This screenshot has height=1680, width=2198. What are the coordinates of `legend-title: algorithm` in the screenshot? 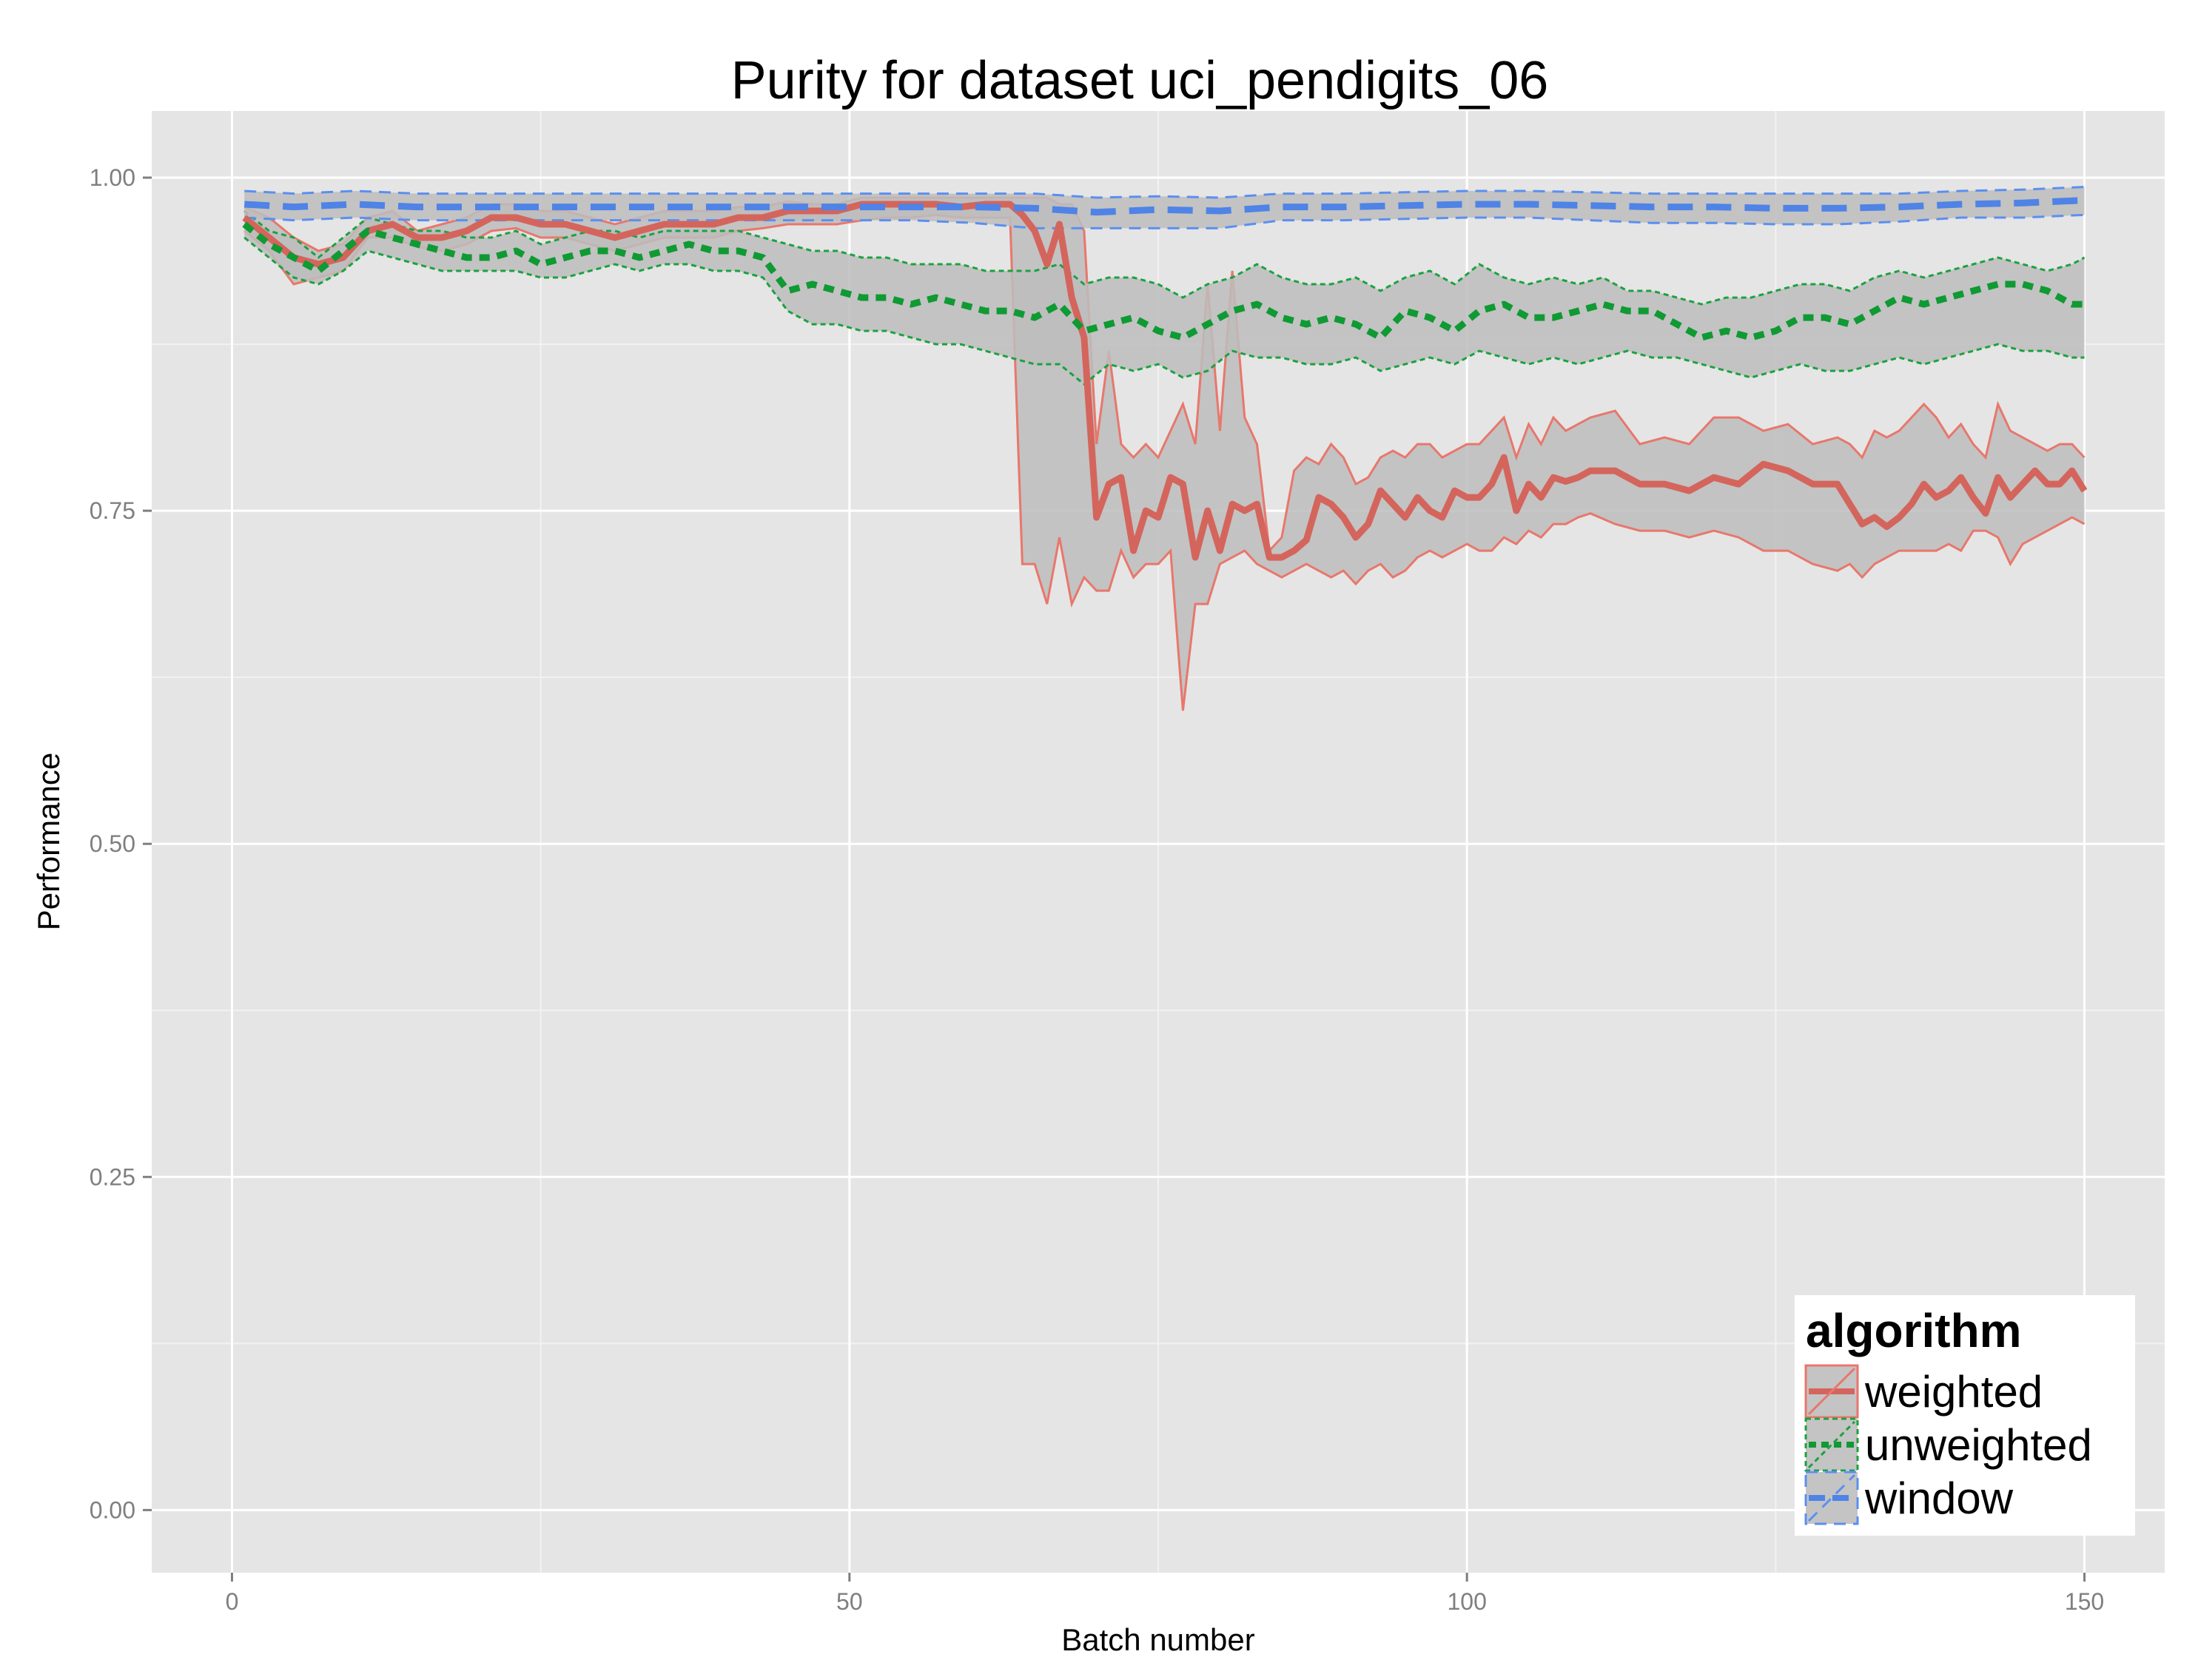 It's located at (1914, 1330).